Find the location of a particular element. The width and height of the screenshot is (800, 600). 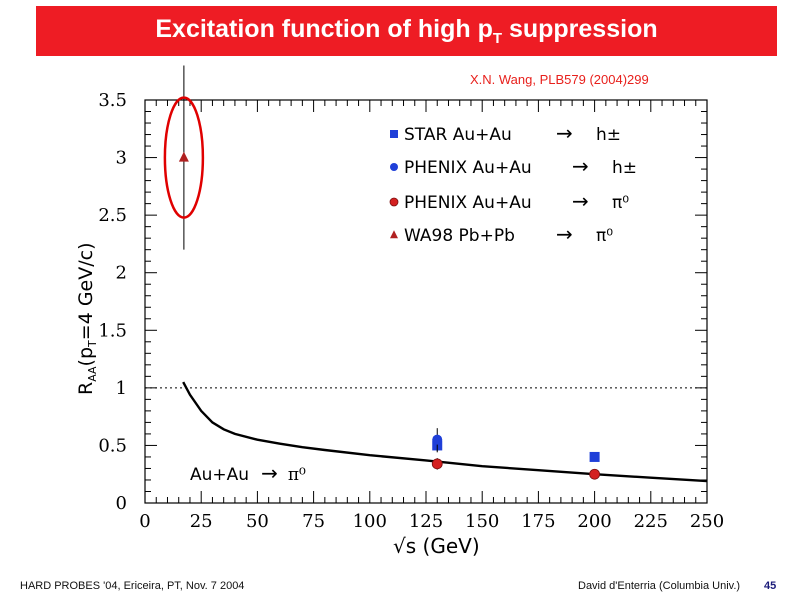

x-tick-label: 25 is located at coordinates (201, 521).